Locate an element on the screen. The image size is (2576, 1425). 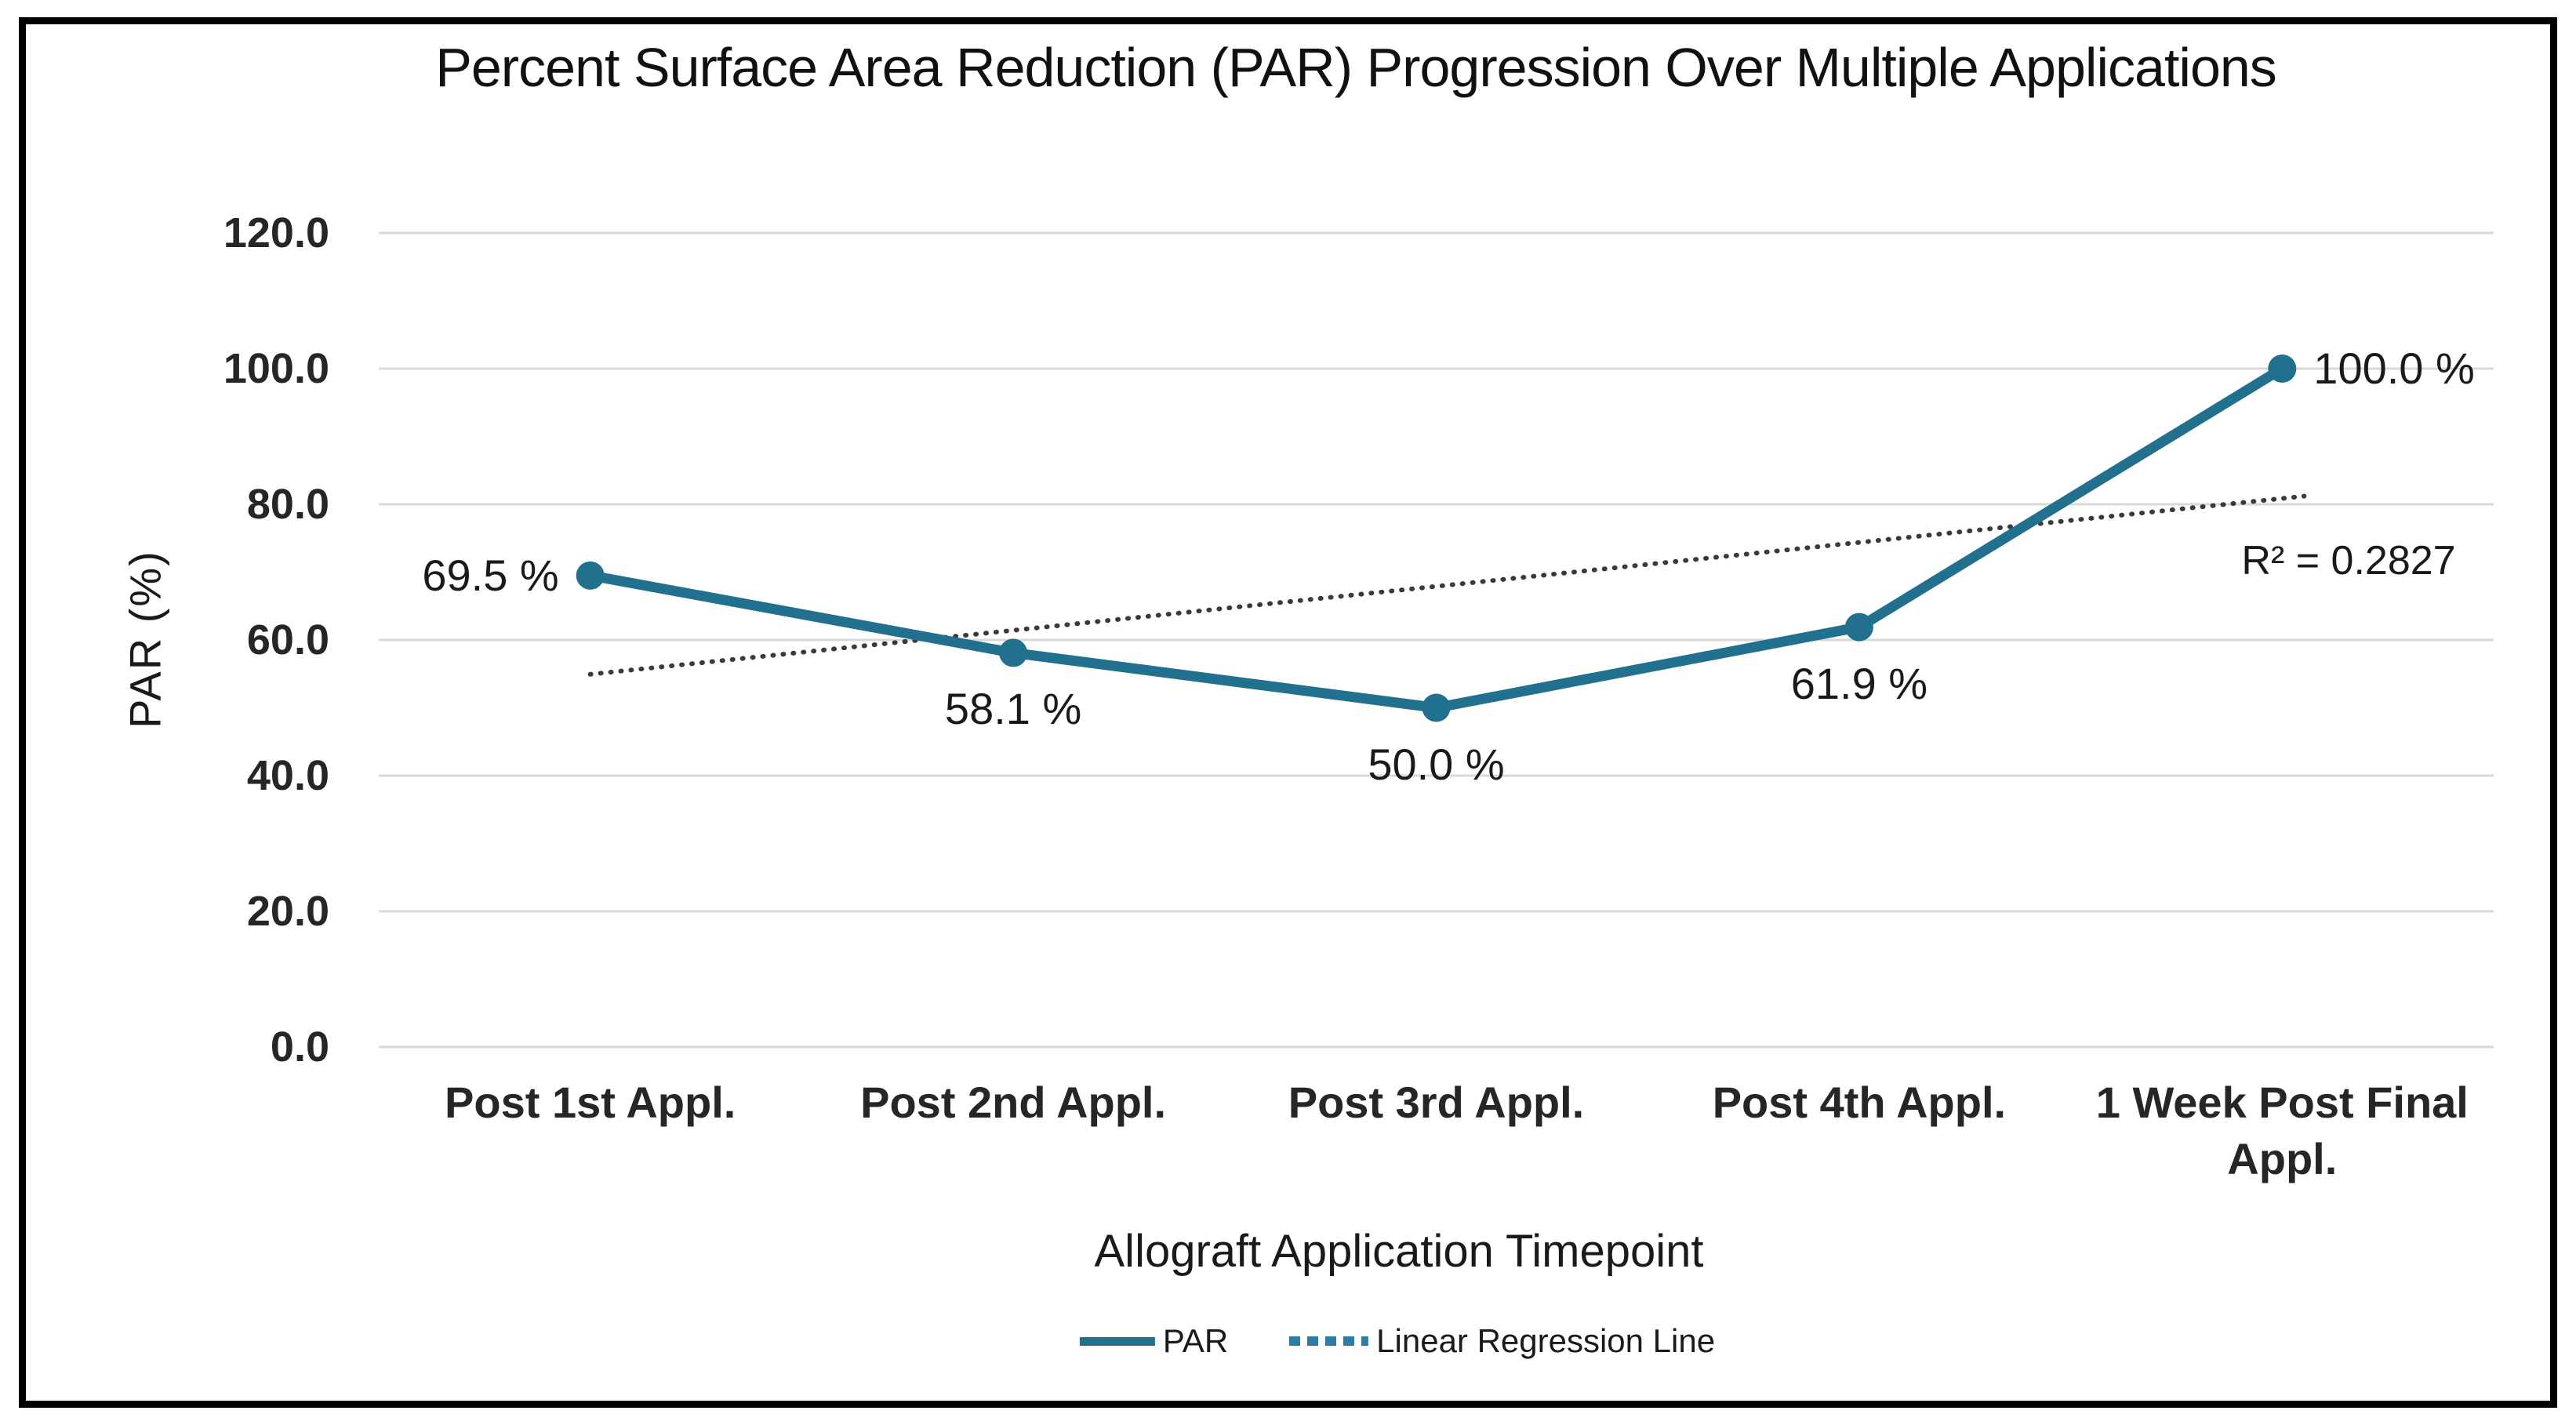
regression-trendline is located at coordinates (1447, 585).